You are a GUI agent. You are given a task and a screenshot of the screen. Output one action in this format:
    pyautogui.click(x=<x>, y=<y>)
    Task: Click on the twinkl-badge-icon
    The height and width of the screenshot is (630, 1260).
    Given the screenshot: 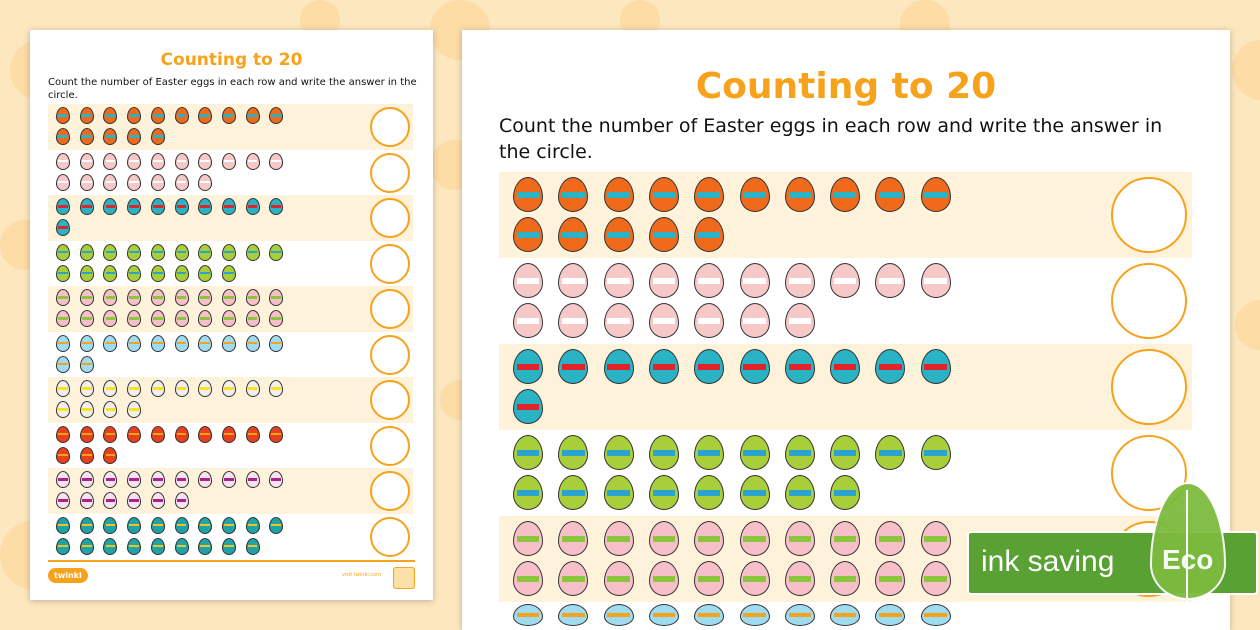 What is the action you would take?
    pyautogui.click(x=404, y=578)
    